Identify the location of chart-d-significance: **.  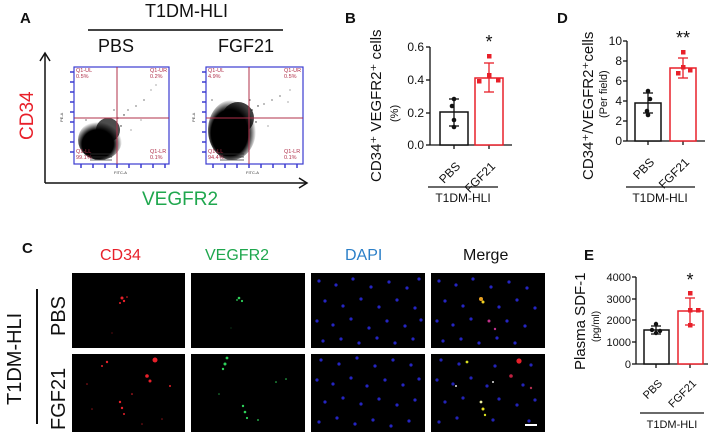
(683, 39).